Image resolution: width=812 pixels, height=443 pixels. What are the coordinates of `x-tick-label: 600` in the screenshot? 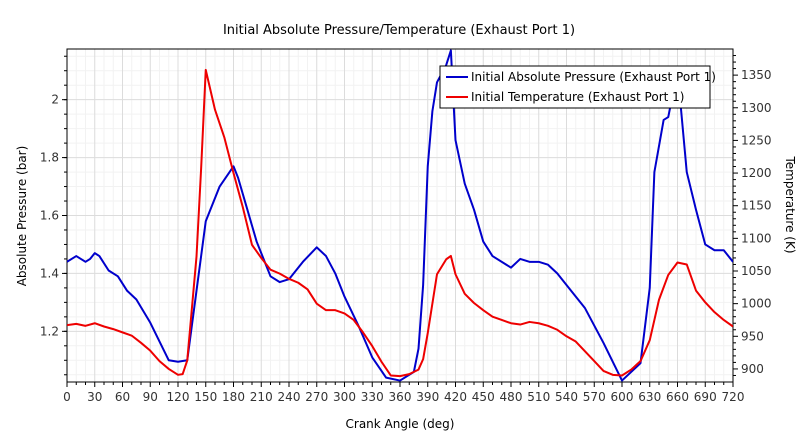 It's located at (622, 397).